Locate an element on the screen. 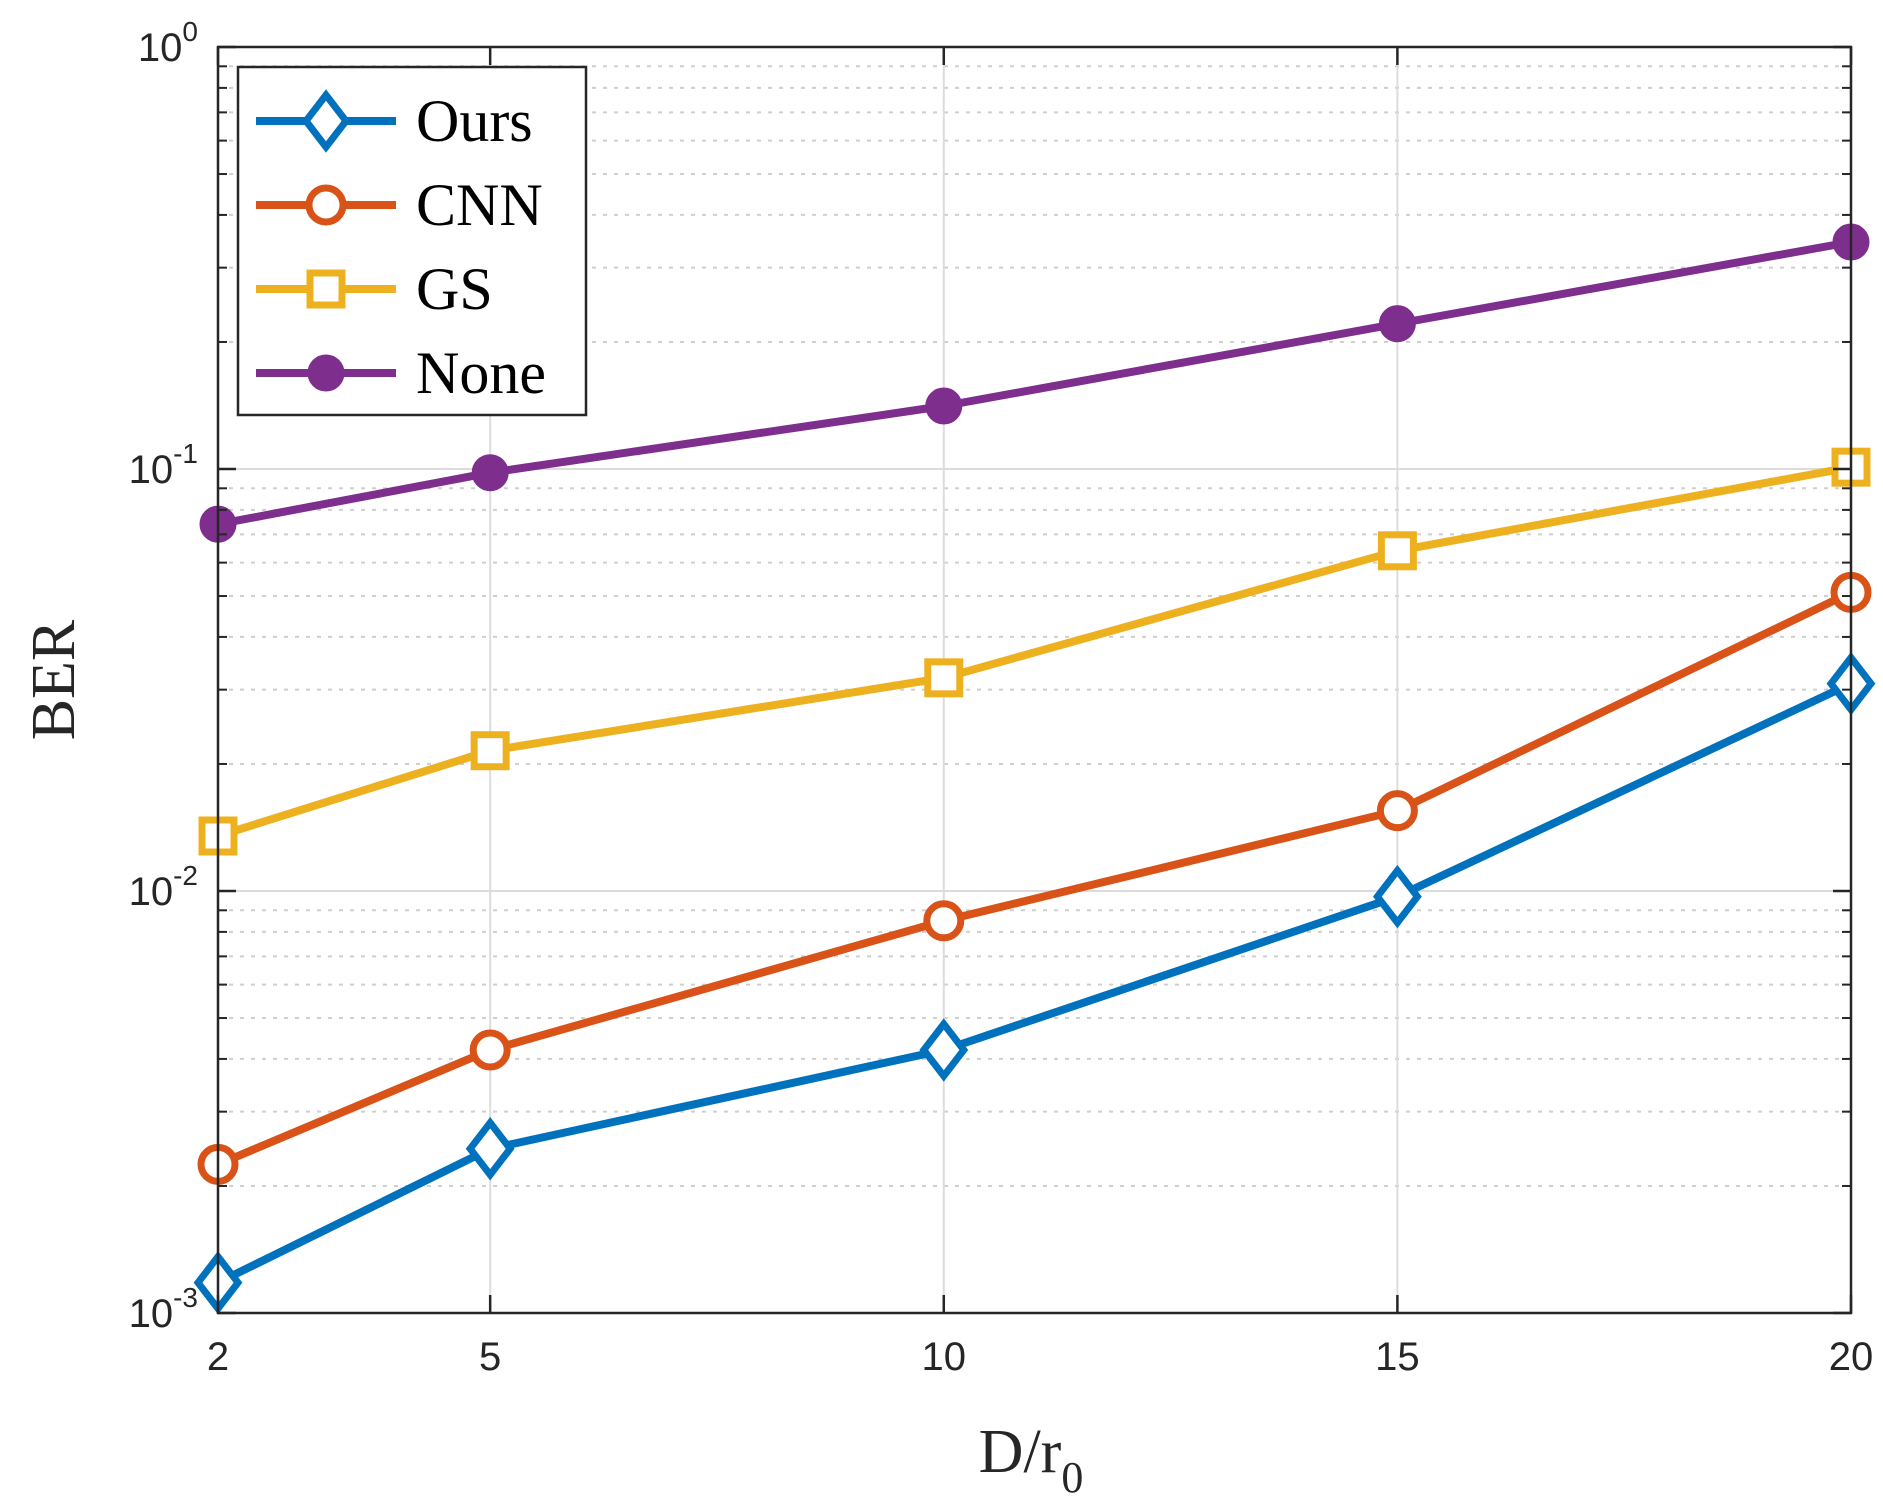 The image size is (1883, 1509). y-tick-label: 10⁻² is located at coordinates (163, 887).